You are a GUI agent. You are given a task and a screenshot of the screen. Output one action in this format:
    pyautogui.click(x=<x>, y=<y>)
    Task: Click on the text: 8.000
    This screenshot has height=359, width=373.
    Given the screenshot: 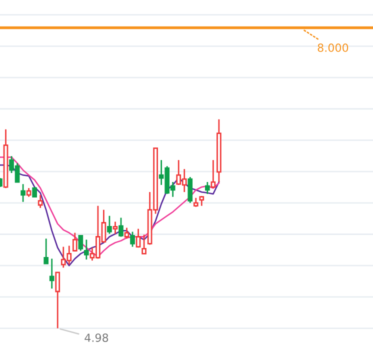 What is the action you would take?
    pyautogui.click(x=333, y=48)
    